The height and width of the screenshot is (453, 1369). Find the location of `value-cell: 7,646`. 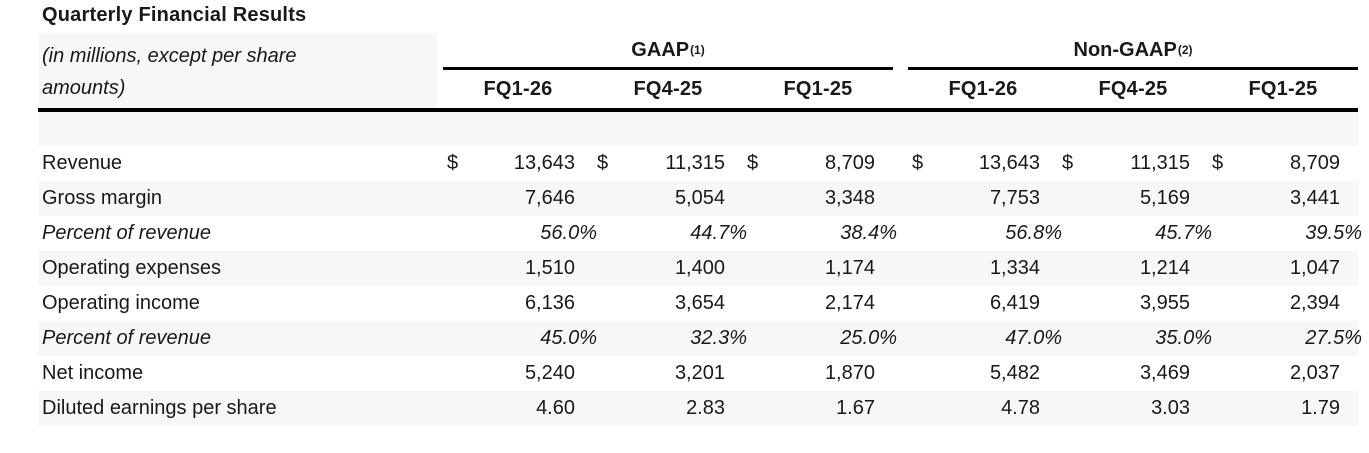

value-cell: 7,646 is located at coordinates (518, 198).